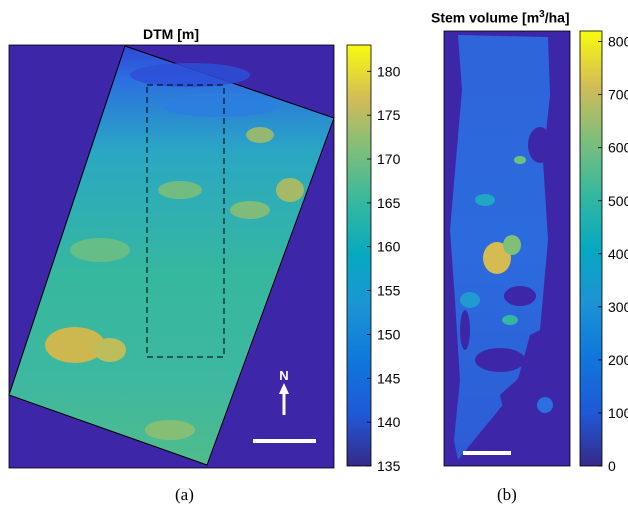  I want to click on stem-colorbar-ticks: 0 100 200 300 400 500 600 700 800, so click(613, 254).